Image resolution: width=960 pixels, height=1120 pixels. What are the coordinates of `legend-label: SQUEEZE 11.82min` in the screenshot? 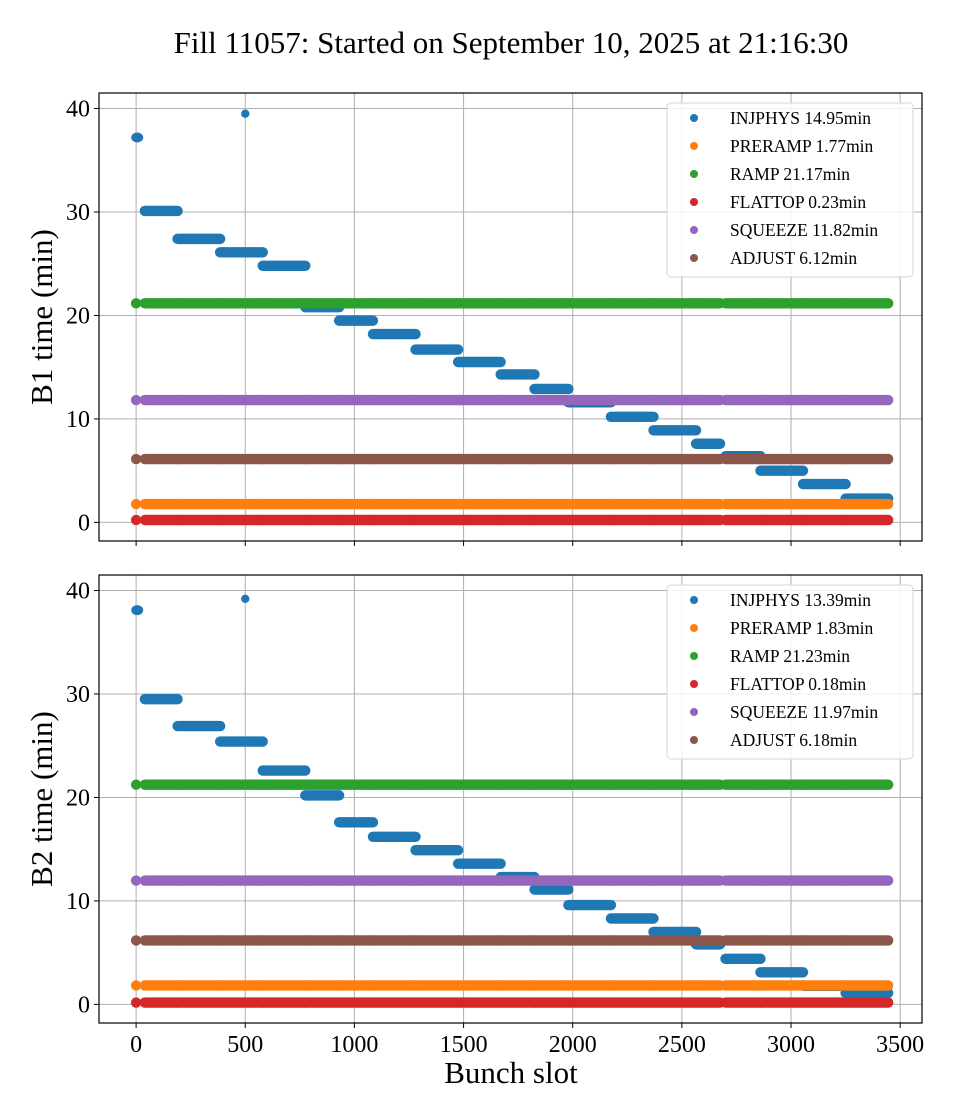 It's located at (804, 230).